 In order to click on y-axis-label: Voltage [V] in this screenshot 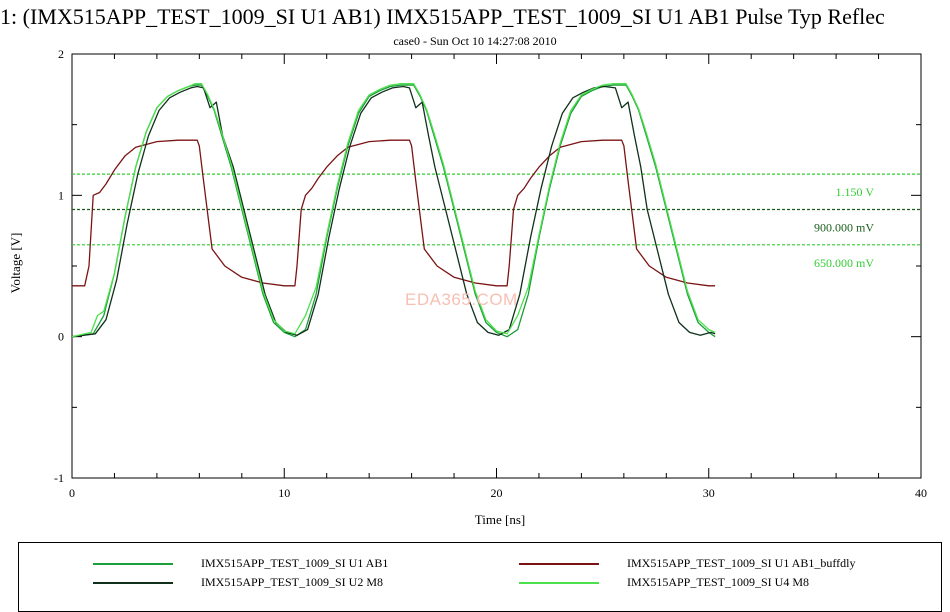, I will do `click(15, 263)`.